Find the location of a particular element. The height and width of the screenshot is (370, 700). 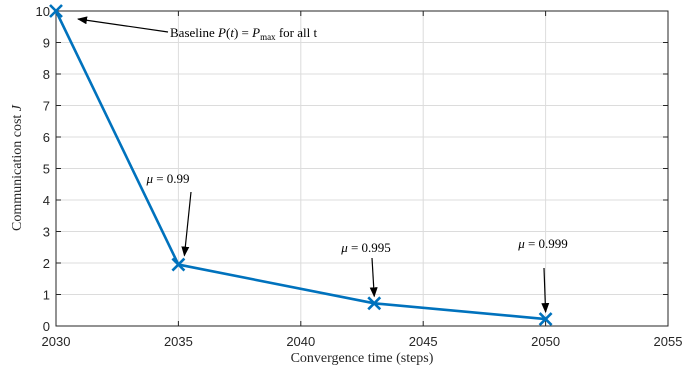

annotation-mu-099: μ = 0.99 is located at coordinates (167, 178).